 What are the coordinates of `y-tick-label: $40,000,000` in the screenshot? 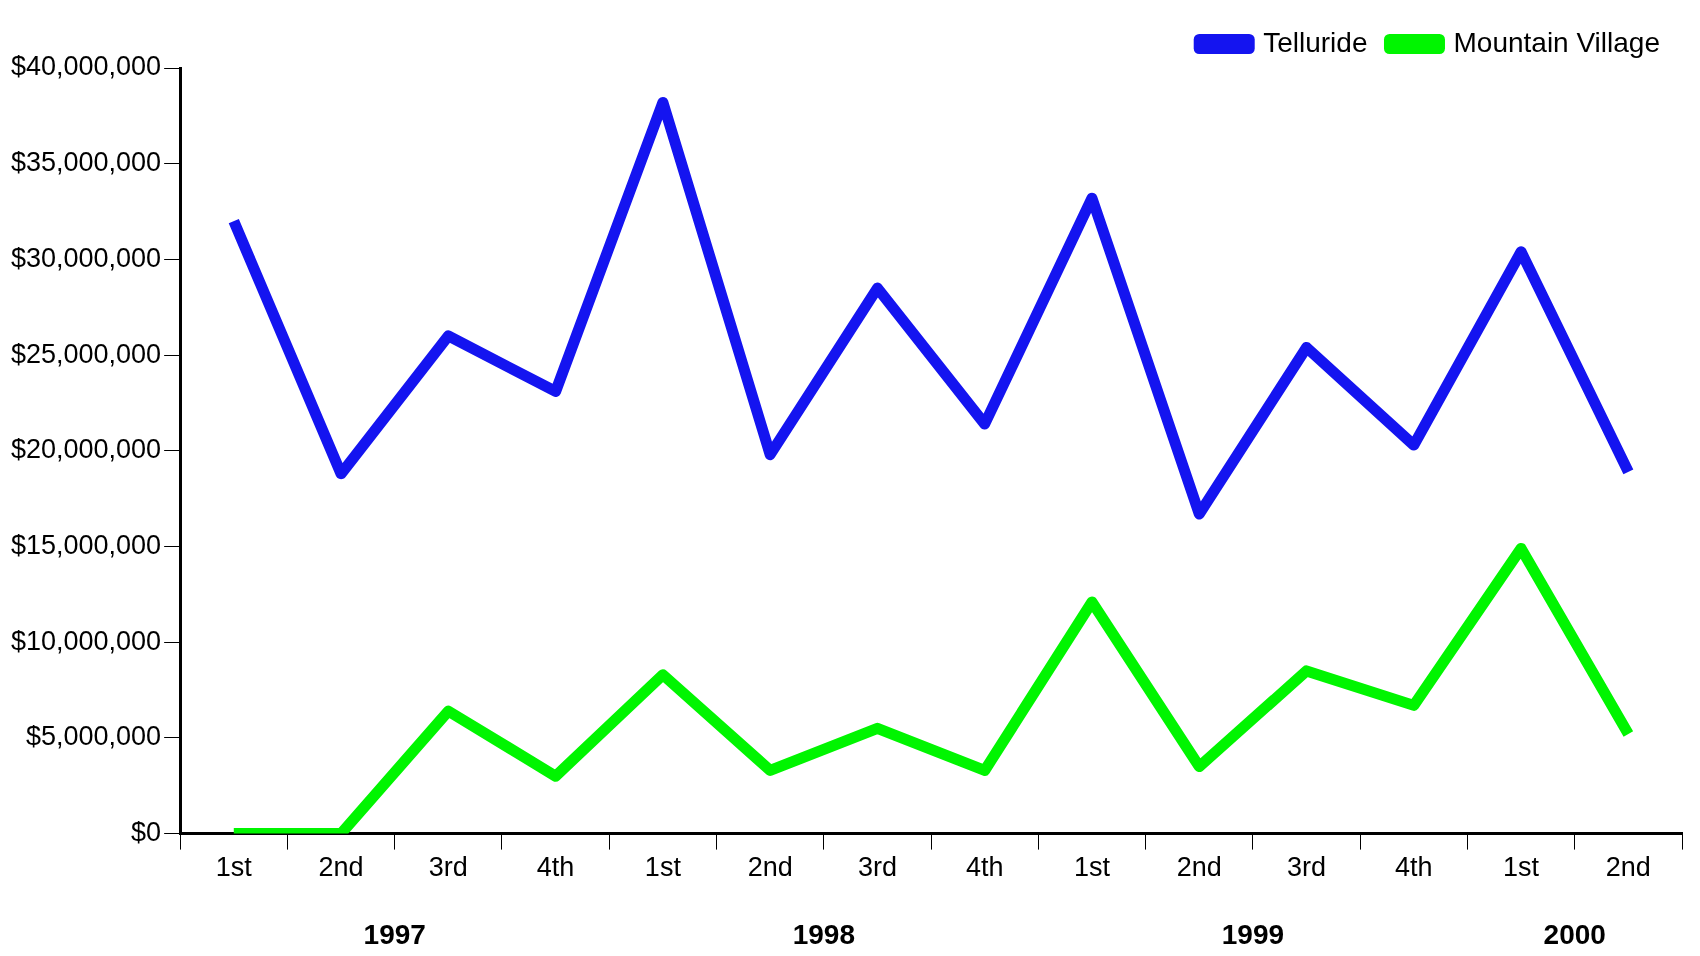 It's located at (86, 66).